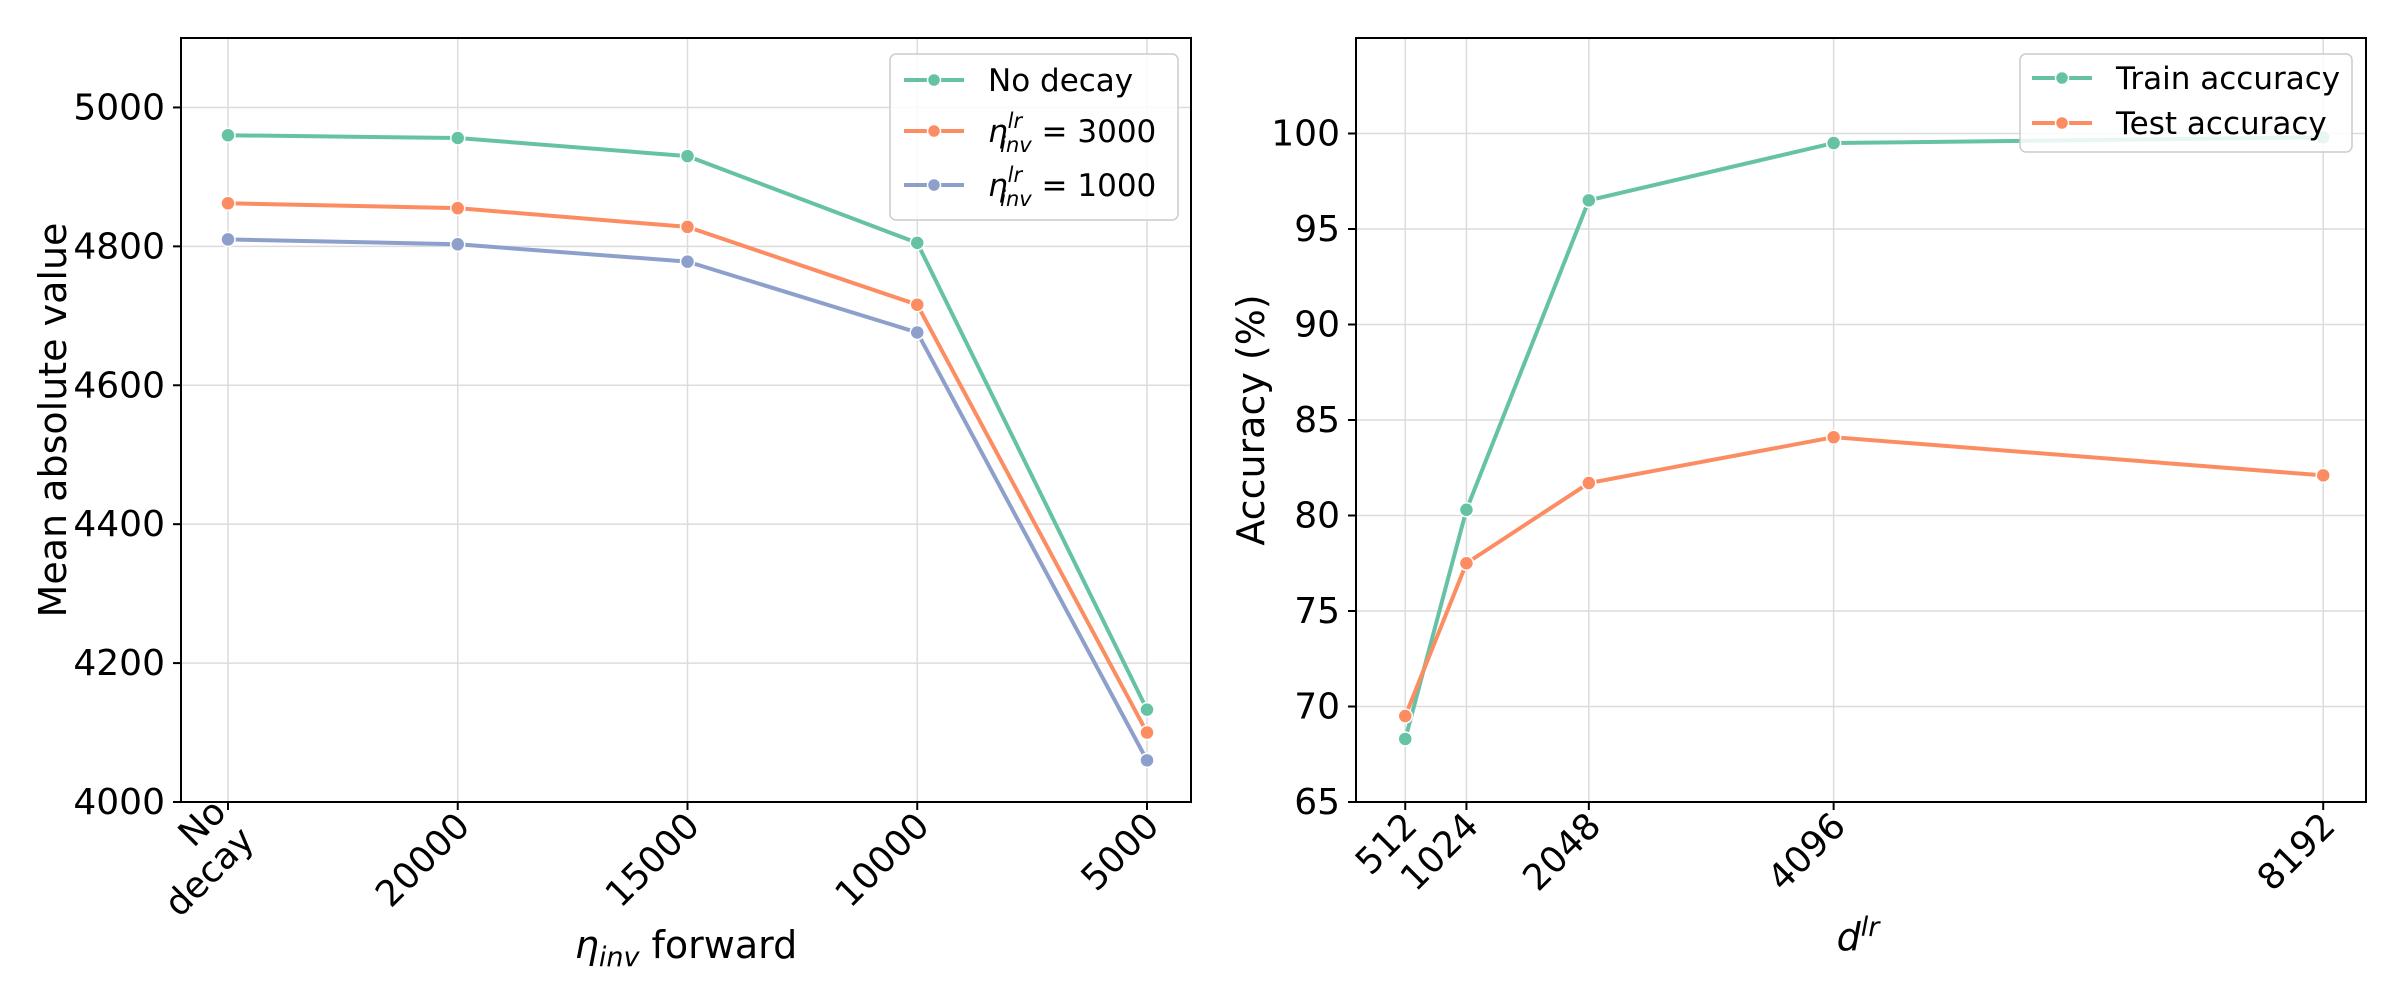 The image size is (2400, 1000). I want to click on left-legend-entry-3000: ηlr inv = 3000, so click(1030, 133).